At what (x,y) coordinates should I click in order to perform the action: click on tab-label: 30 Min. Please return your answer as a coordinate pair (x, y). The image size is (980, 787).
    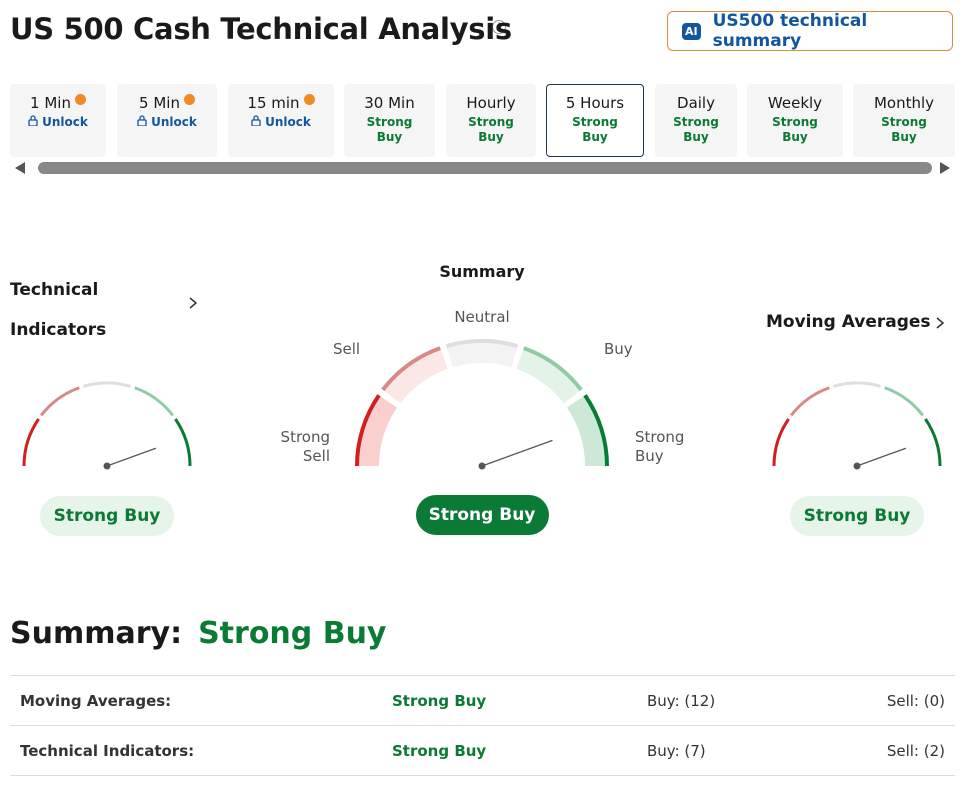
    Looking at the image, I should click on (389, 103).